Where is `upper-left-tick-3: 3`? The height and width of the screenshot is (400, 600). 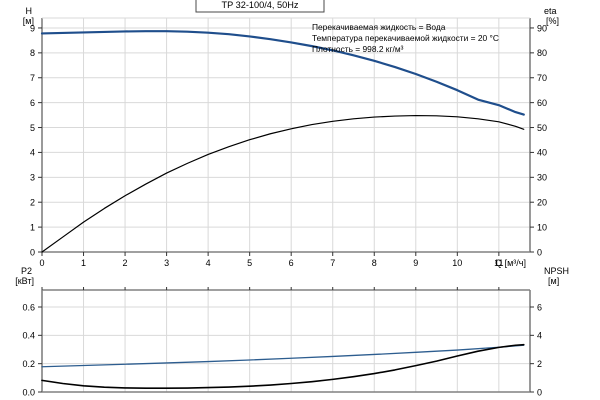
upper-left-tick-3: 3 is located at coordinates (32, 178).